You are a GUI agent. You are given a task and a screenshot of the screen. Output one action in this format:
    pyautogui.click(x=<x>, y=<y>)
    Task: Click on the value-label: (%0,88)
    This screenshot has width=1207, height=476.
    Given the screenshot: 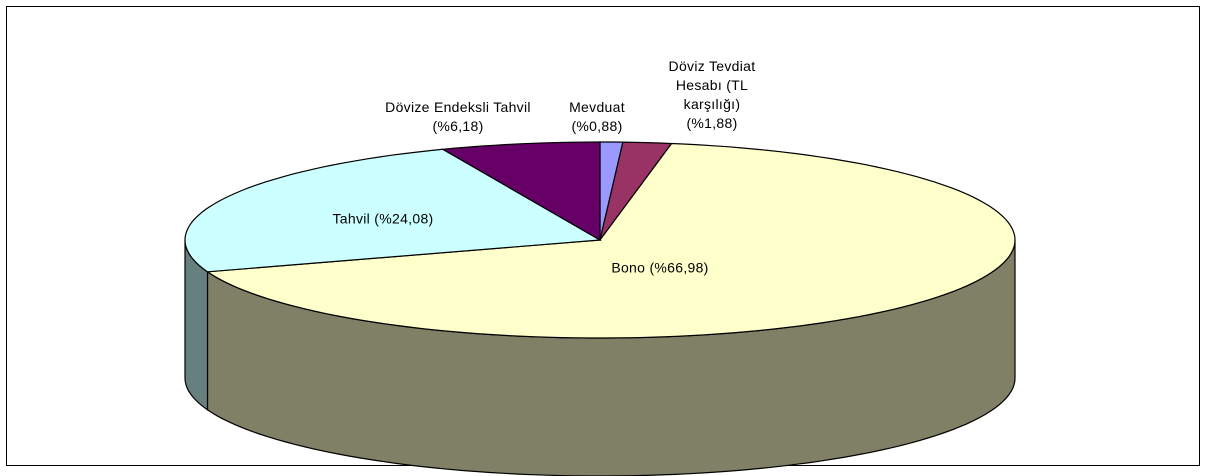 What is the action you would take?
    pyautogui.click(x=597, y=126)
    